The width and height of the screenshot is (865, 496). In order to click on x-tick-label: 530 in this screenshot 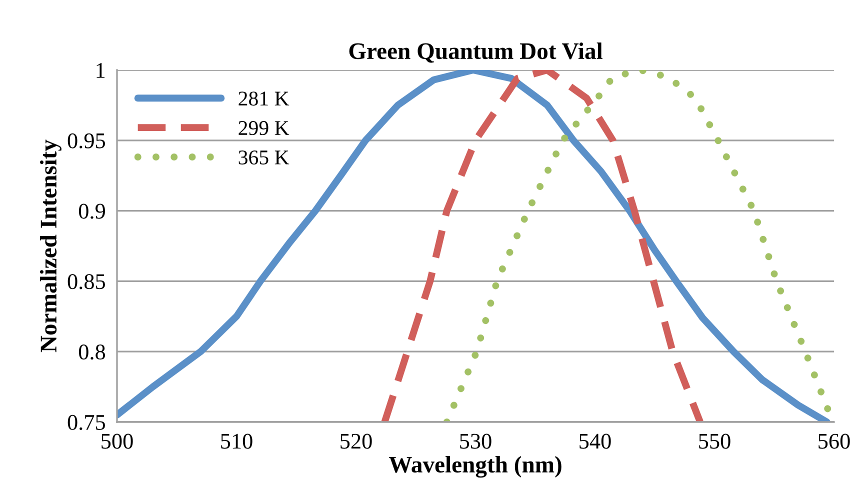, I will do `click(476, 441)`.